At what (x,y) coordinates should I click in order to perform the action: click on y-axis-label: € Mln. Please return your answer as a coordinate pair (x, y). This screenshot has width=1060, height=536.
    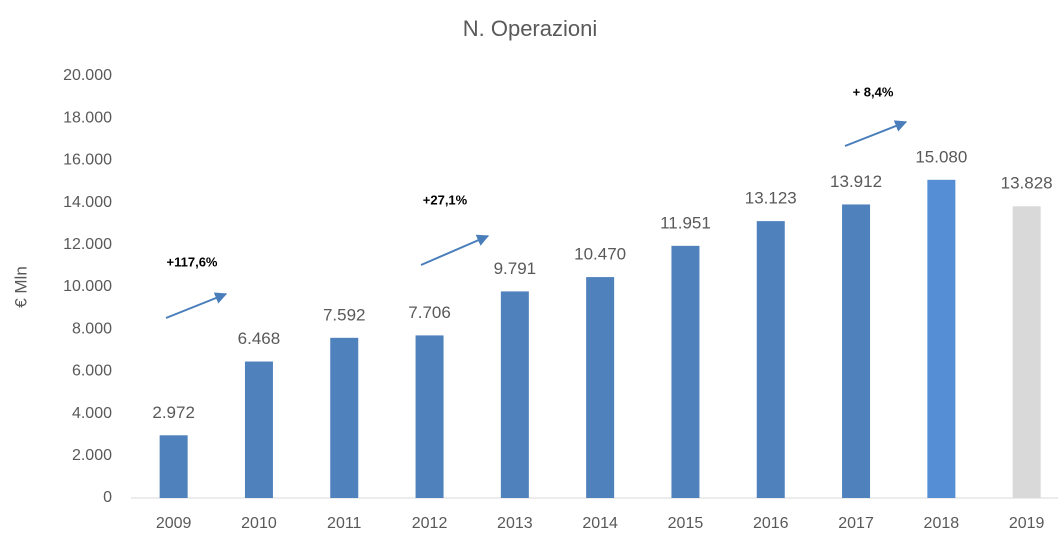
    Looking at the image, I should click on (20, 287).